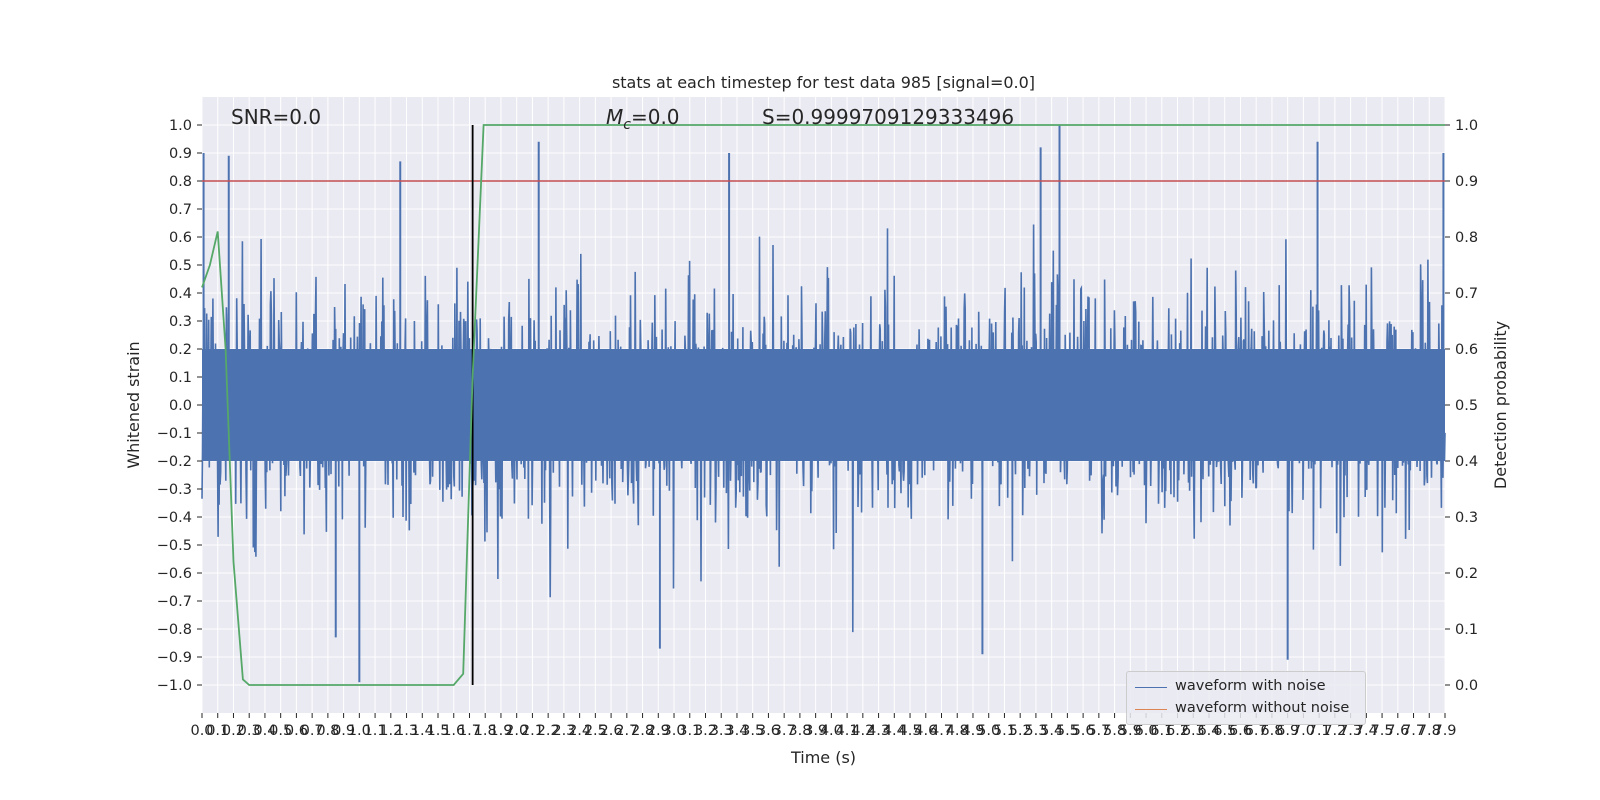 The width and height of the screenshot is (1600, 800). Describe the element at coordinates (579, 731) in the screenshot. I see `x-tick-label: 2.4` at that location.